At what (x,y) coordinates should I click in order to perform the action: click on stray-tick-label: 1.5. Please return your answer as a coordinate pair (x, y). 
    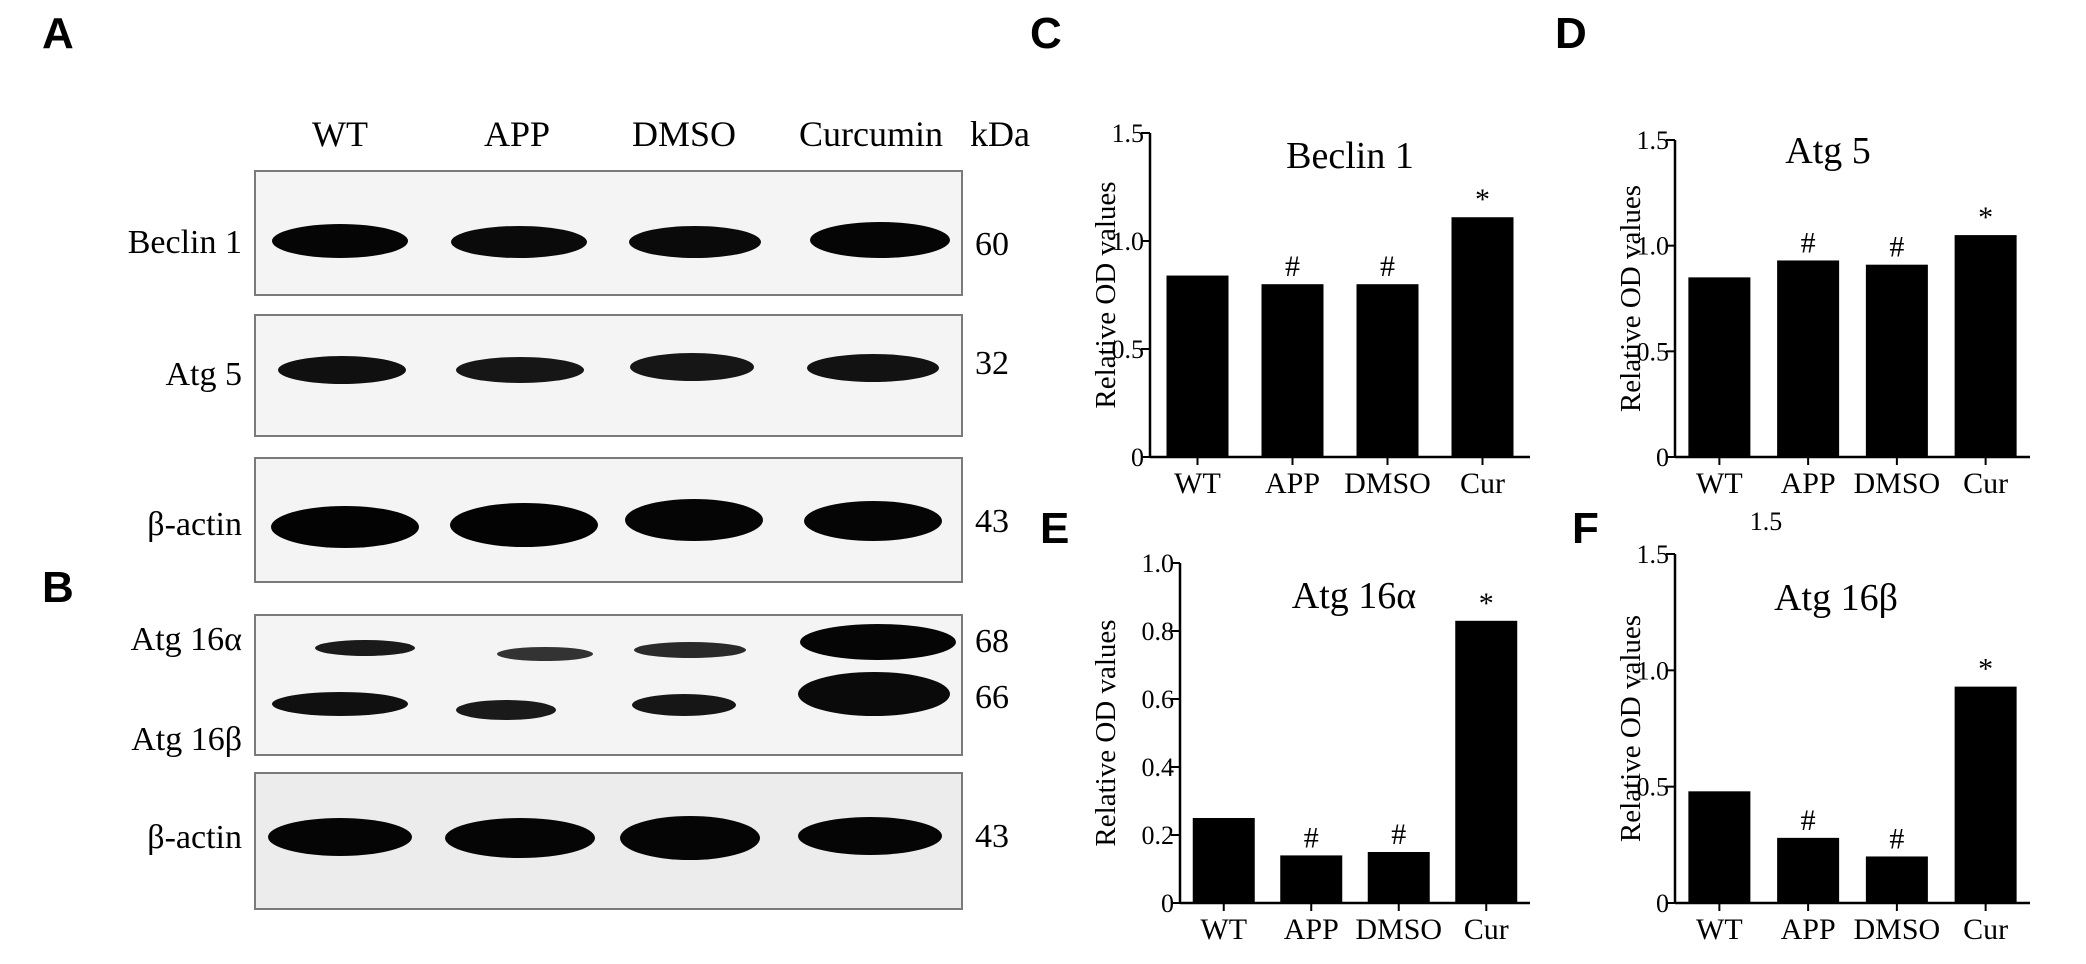
    Looking at the image, I should click on (1766, 521).